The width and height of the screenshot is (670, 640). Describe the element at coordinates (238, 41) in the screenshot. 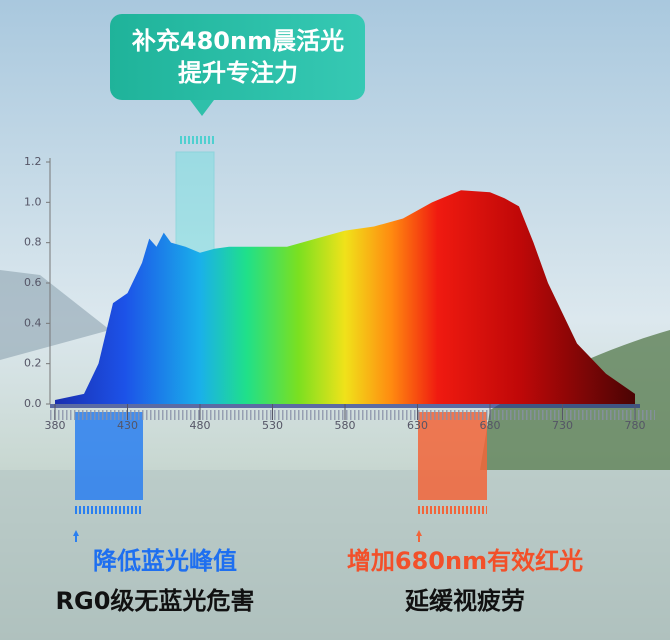

I see `callout-line: 补充480nm晨活光` at that location.